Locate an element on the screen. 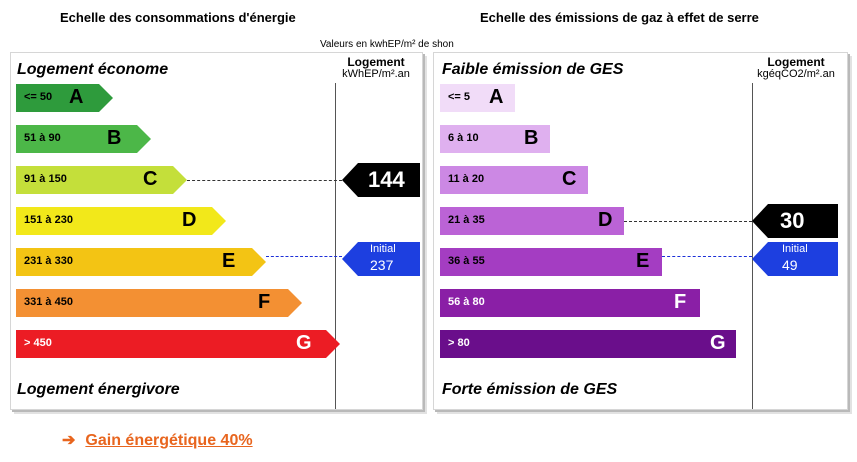 Image resolution: width=857 pixels, height=462 pixels. energy-class-range-a: <= 50 is located at coordinates (38, 97).